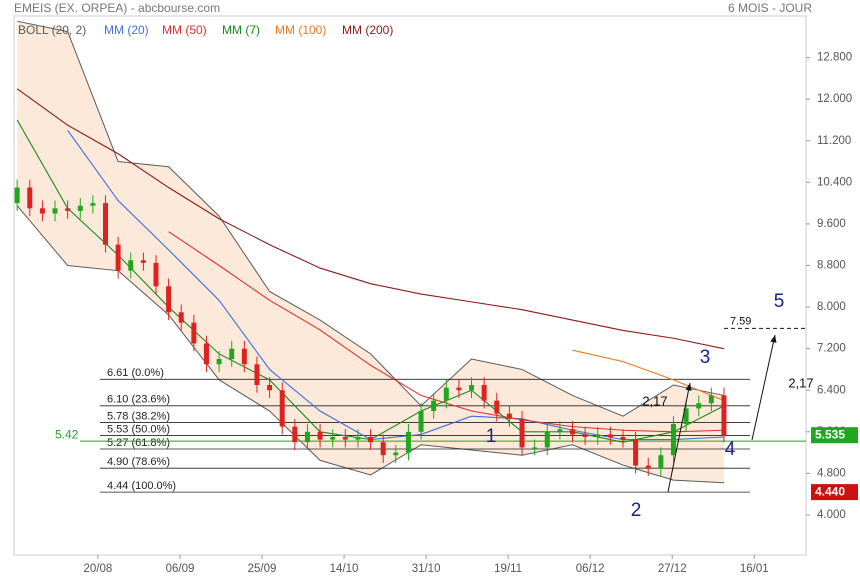 The width and height of the screenshot is (860, 580). Describe the element at coordinates (831, 473) in the screenshot. I see `y-tick-label: 4.800` at that location.